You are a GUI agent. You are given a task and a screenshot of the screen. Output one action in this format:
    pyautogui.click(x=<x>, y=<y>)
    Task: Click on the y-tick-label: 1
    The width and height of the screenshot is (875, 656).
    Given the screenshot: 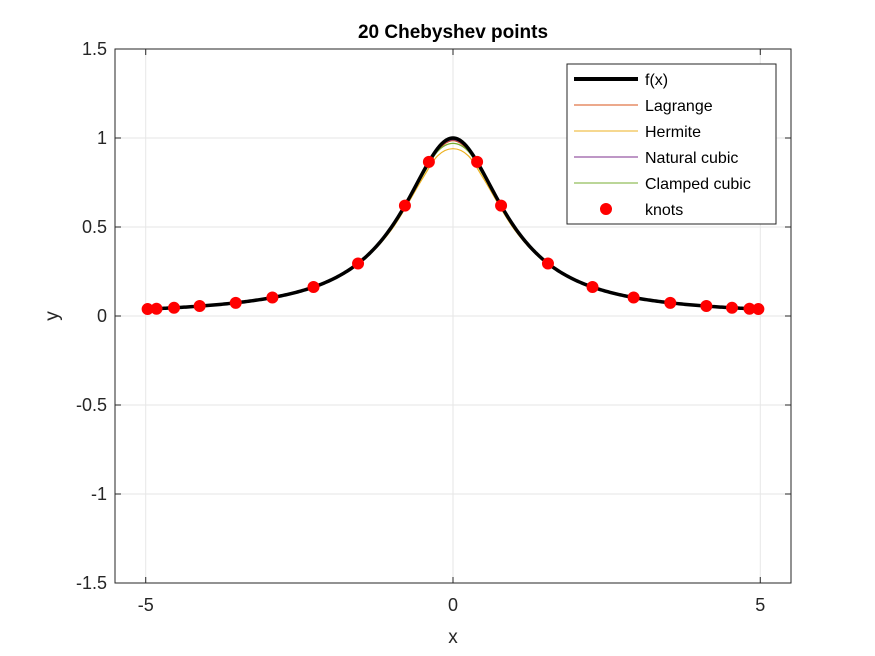 What is the action you would take?
    pyautogui.click(x=102, y=138)
    